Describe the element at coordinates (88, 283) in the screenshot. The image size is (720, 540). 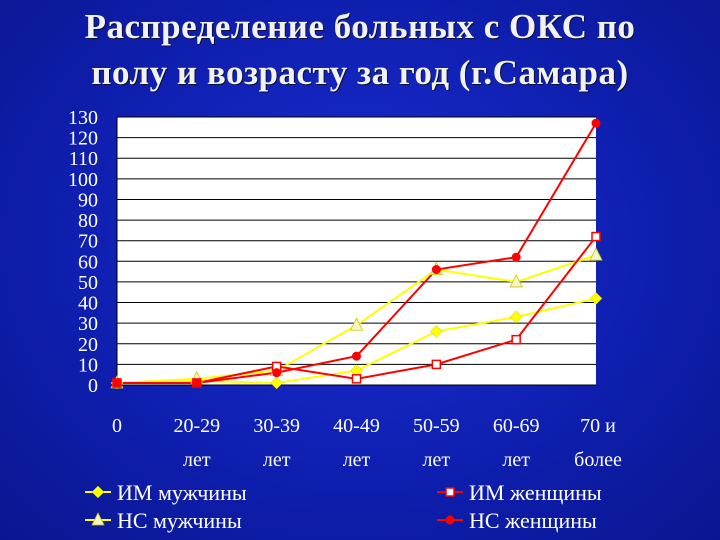
I see `y-tick-label: 50` at that location.